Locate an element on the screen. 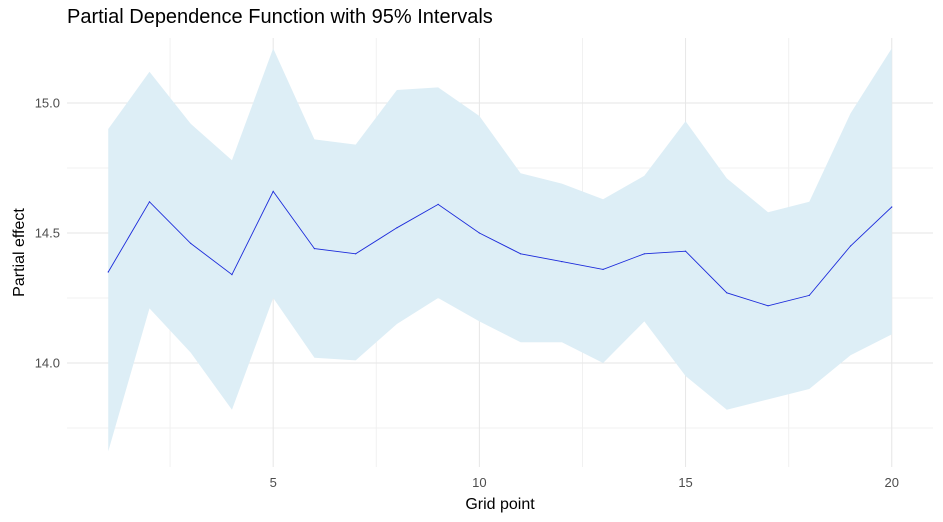  x-axis-ticks: 5 10 15 20 is located at coordinates (584, 482).